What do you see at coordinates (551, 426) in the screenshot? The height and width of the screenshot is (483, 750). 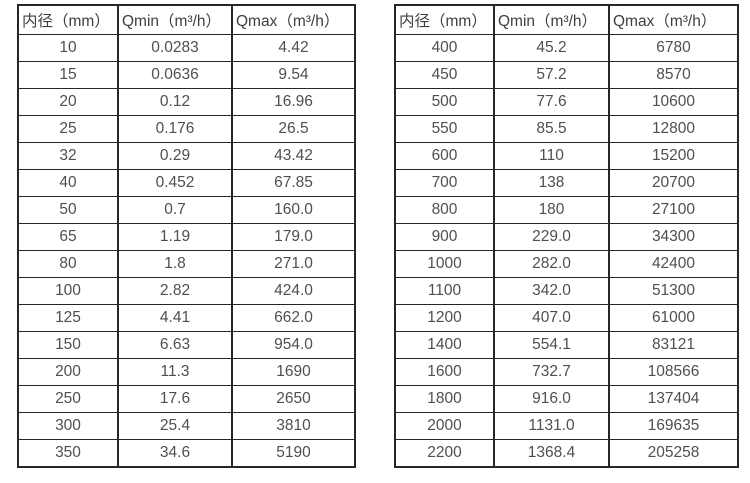 I see `cell-qmin: 1131.0` at bounding box center [551, 426].